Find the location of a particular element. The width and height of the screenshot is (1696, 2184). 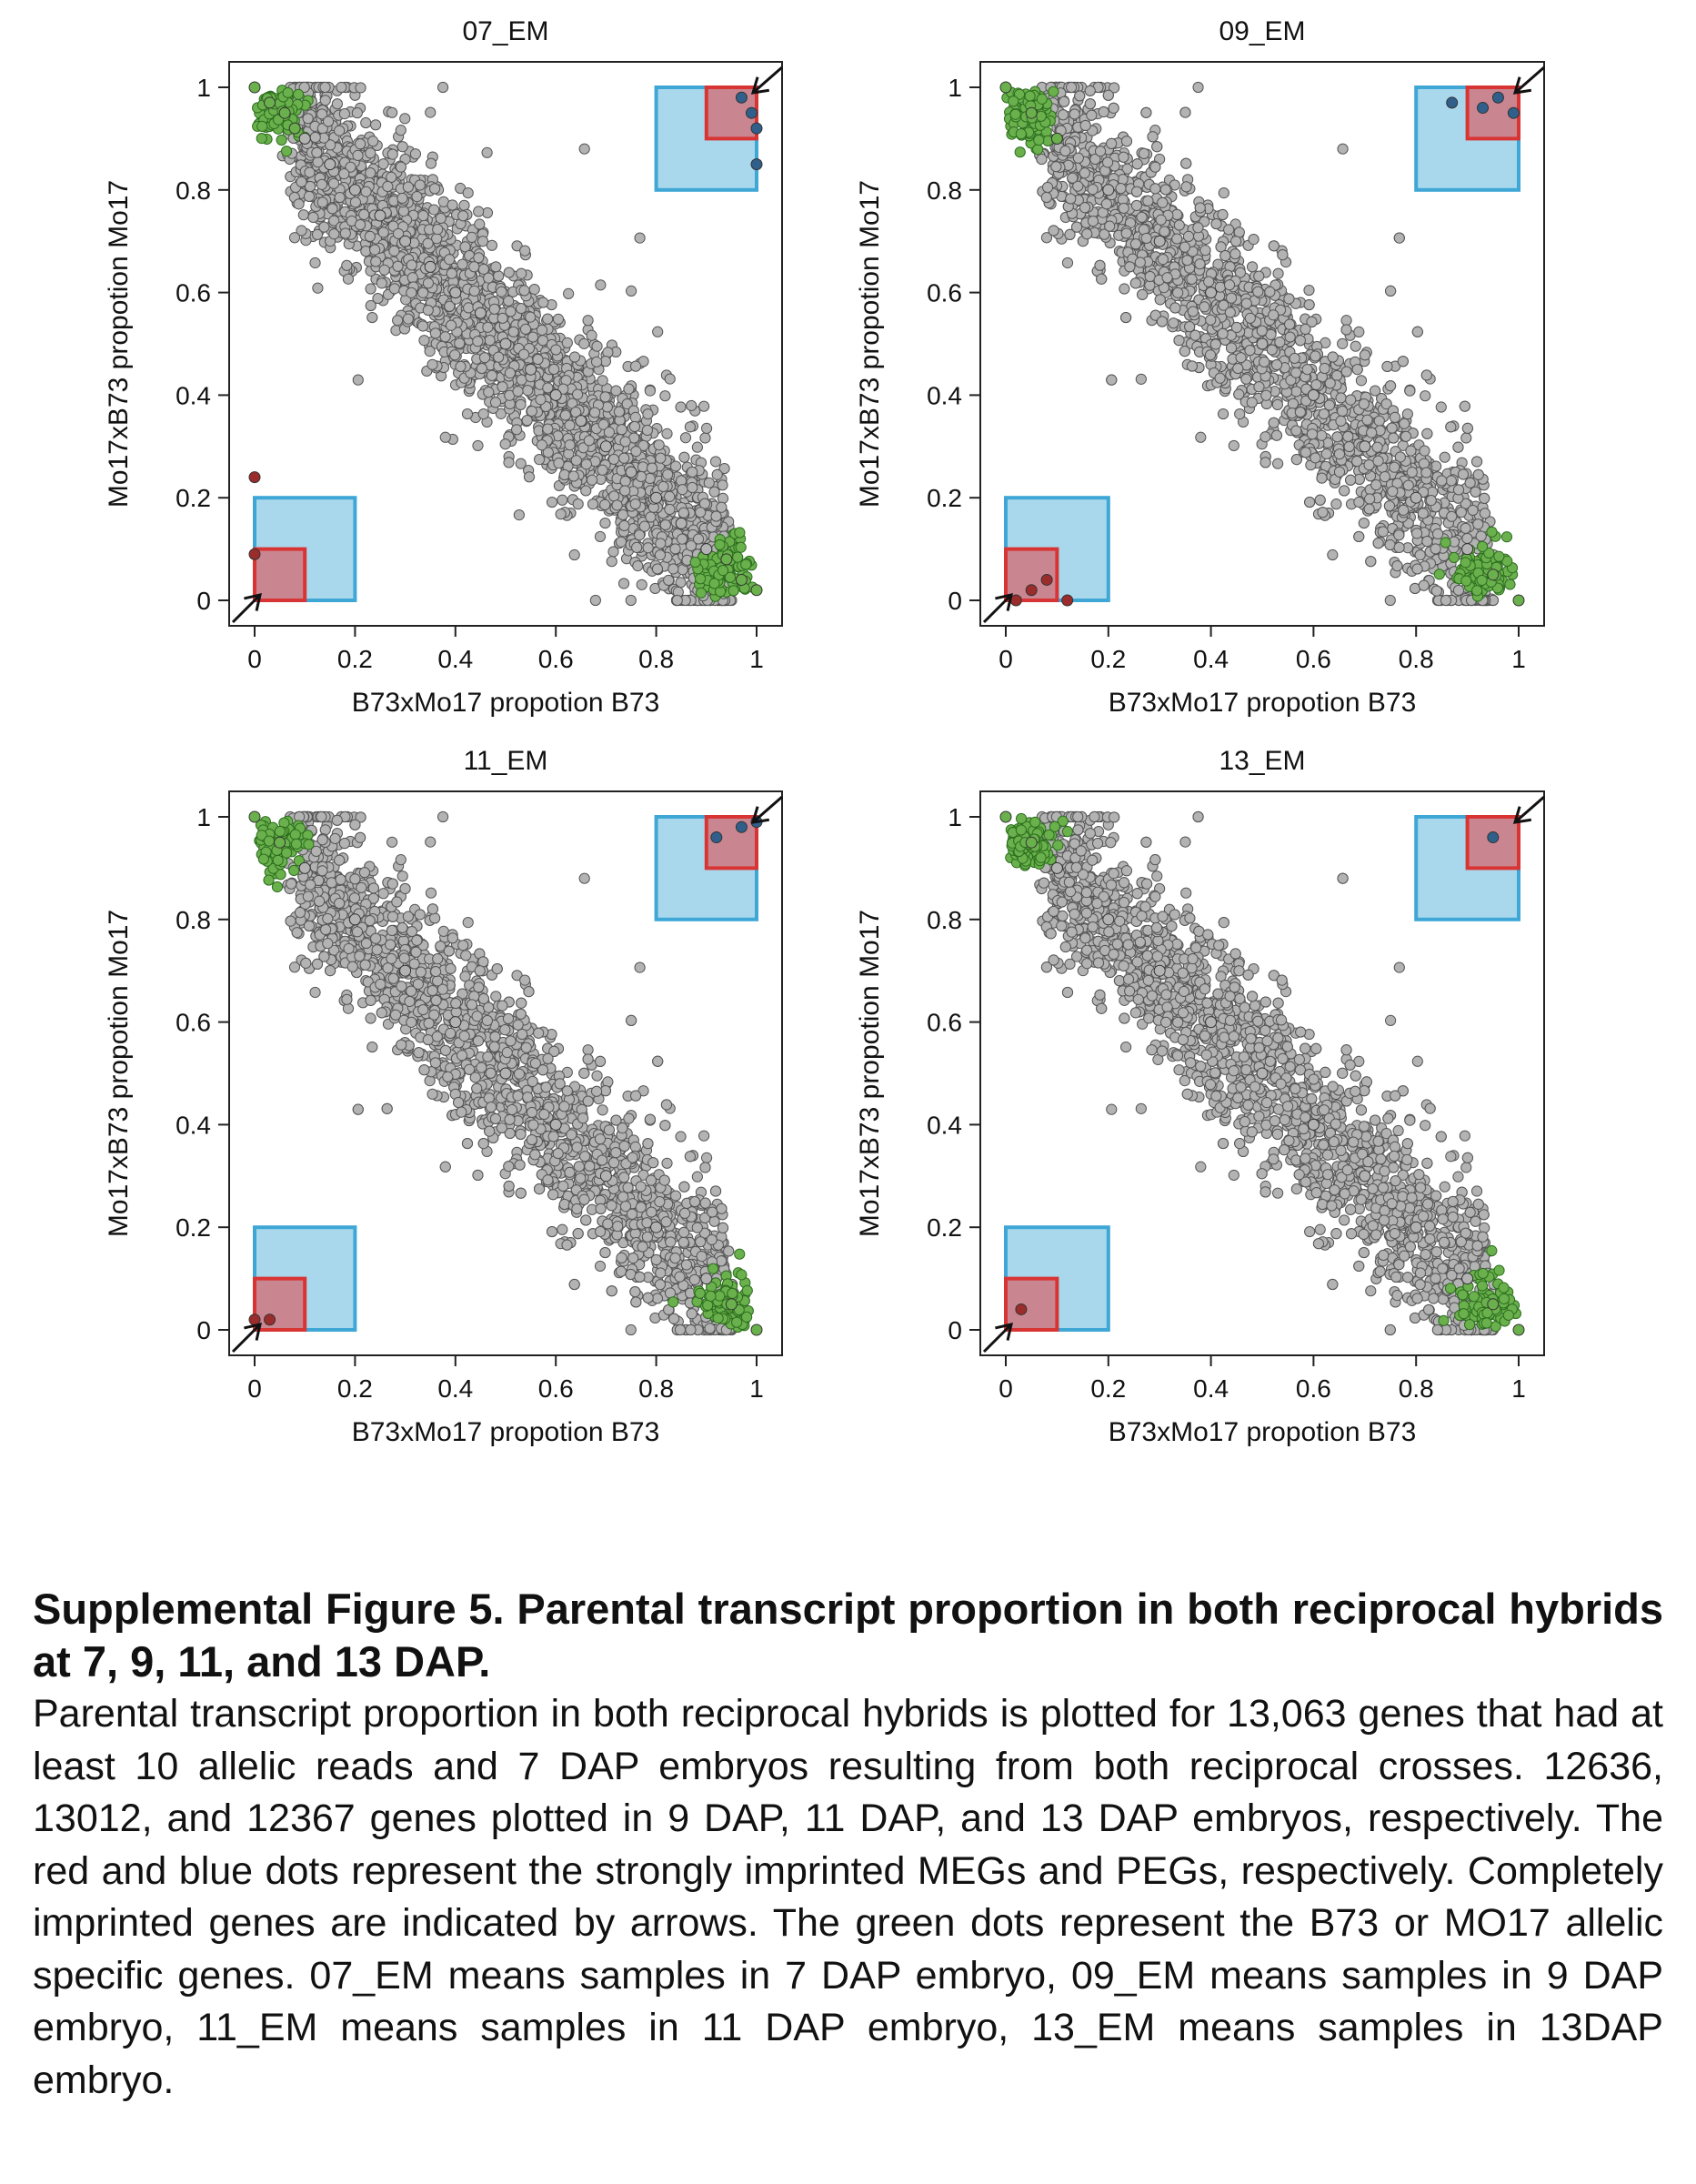

x-axis-label: B73xMo17 propotion B73 is located at coordinates (506, 703).